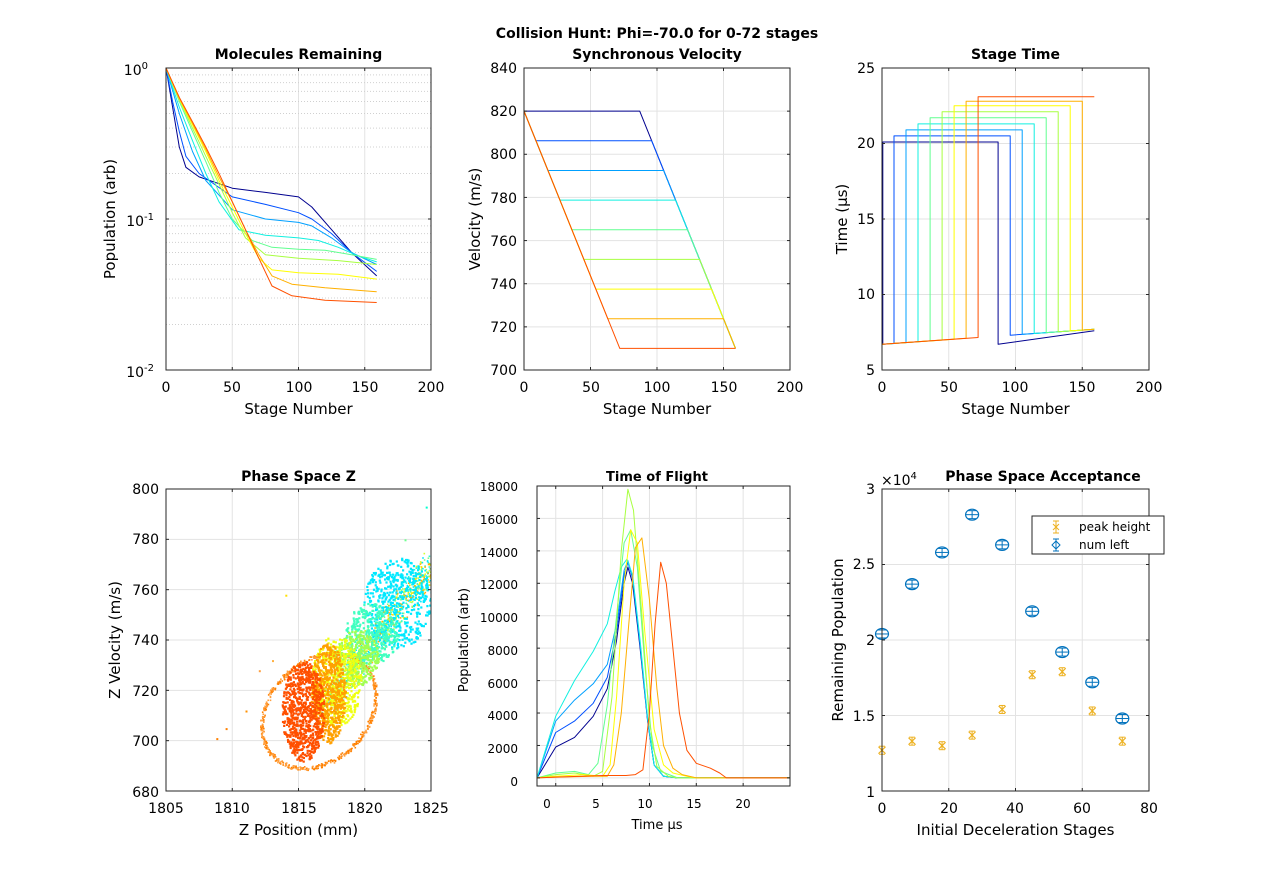 This screenshot has height=893, width=1276. Describe the element at coordinates (499, 618) in the screenshot. I see `tof-ytick-5: 10000` at that location.